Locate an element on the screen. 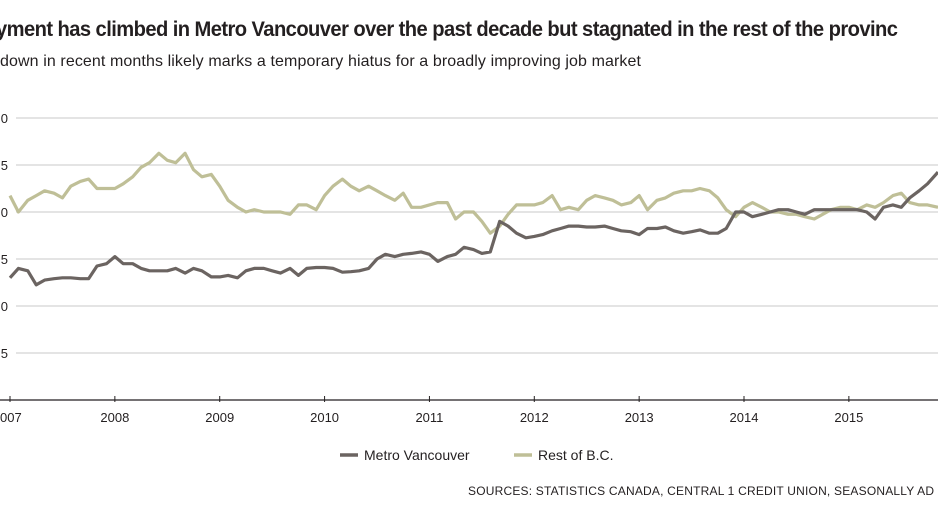 This screenshot has height=527, width=938. x-axis: 007 2008 2009 2010 2011 2012 2013 2014 2015 is located at coordinates (469, 410).